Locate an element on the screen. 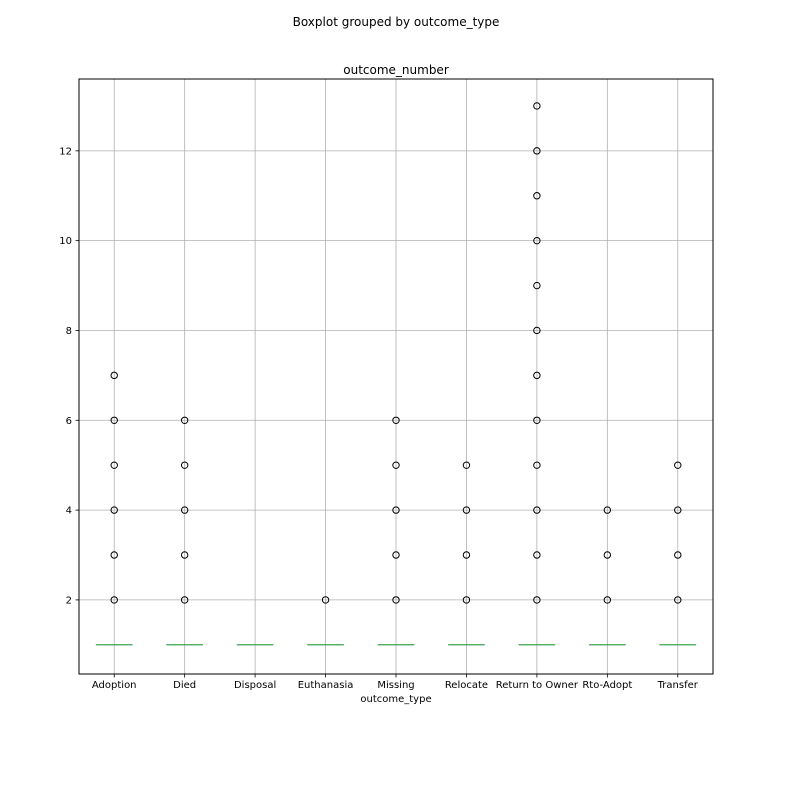 The height and width of the screenshot is (792, 792). x-tick-label: Euthanasia is located at coordinates (326, 685).